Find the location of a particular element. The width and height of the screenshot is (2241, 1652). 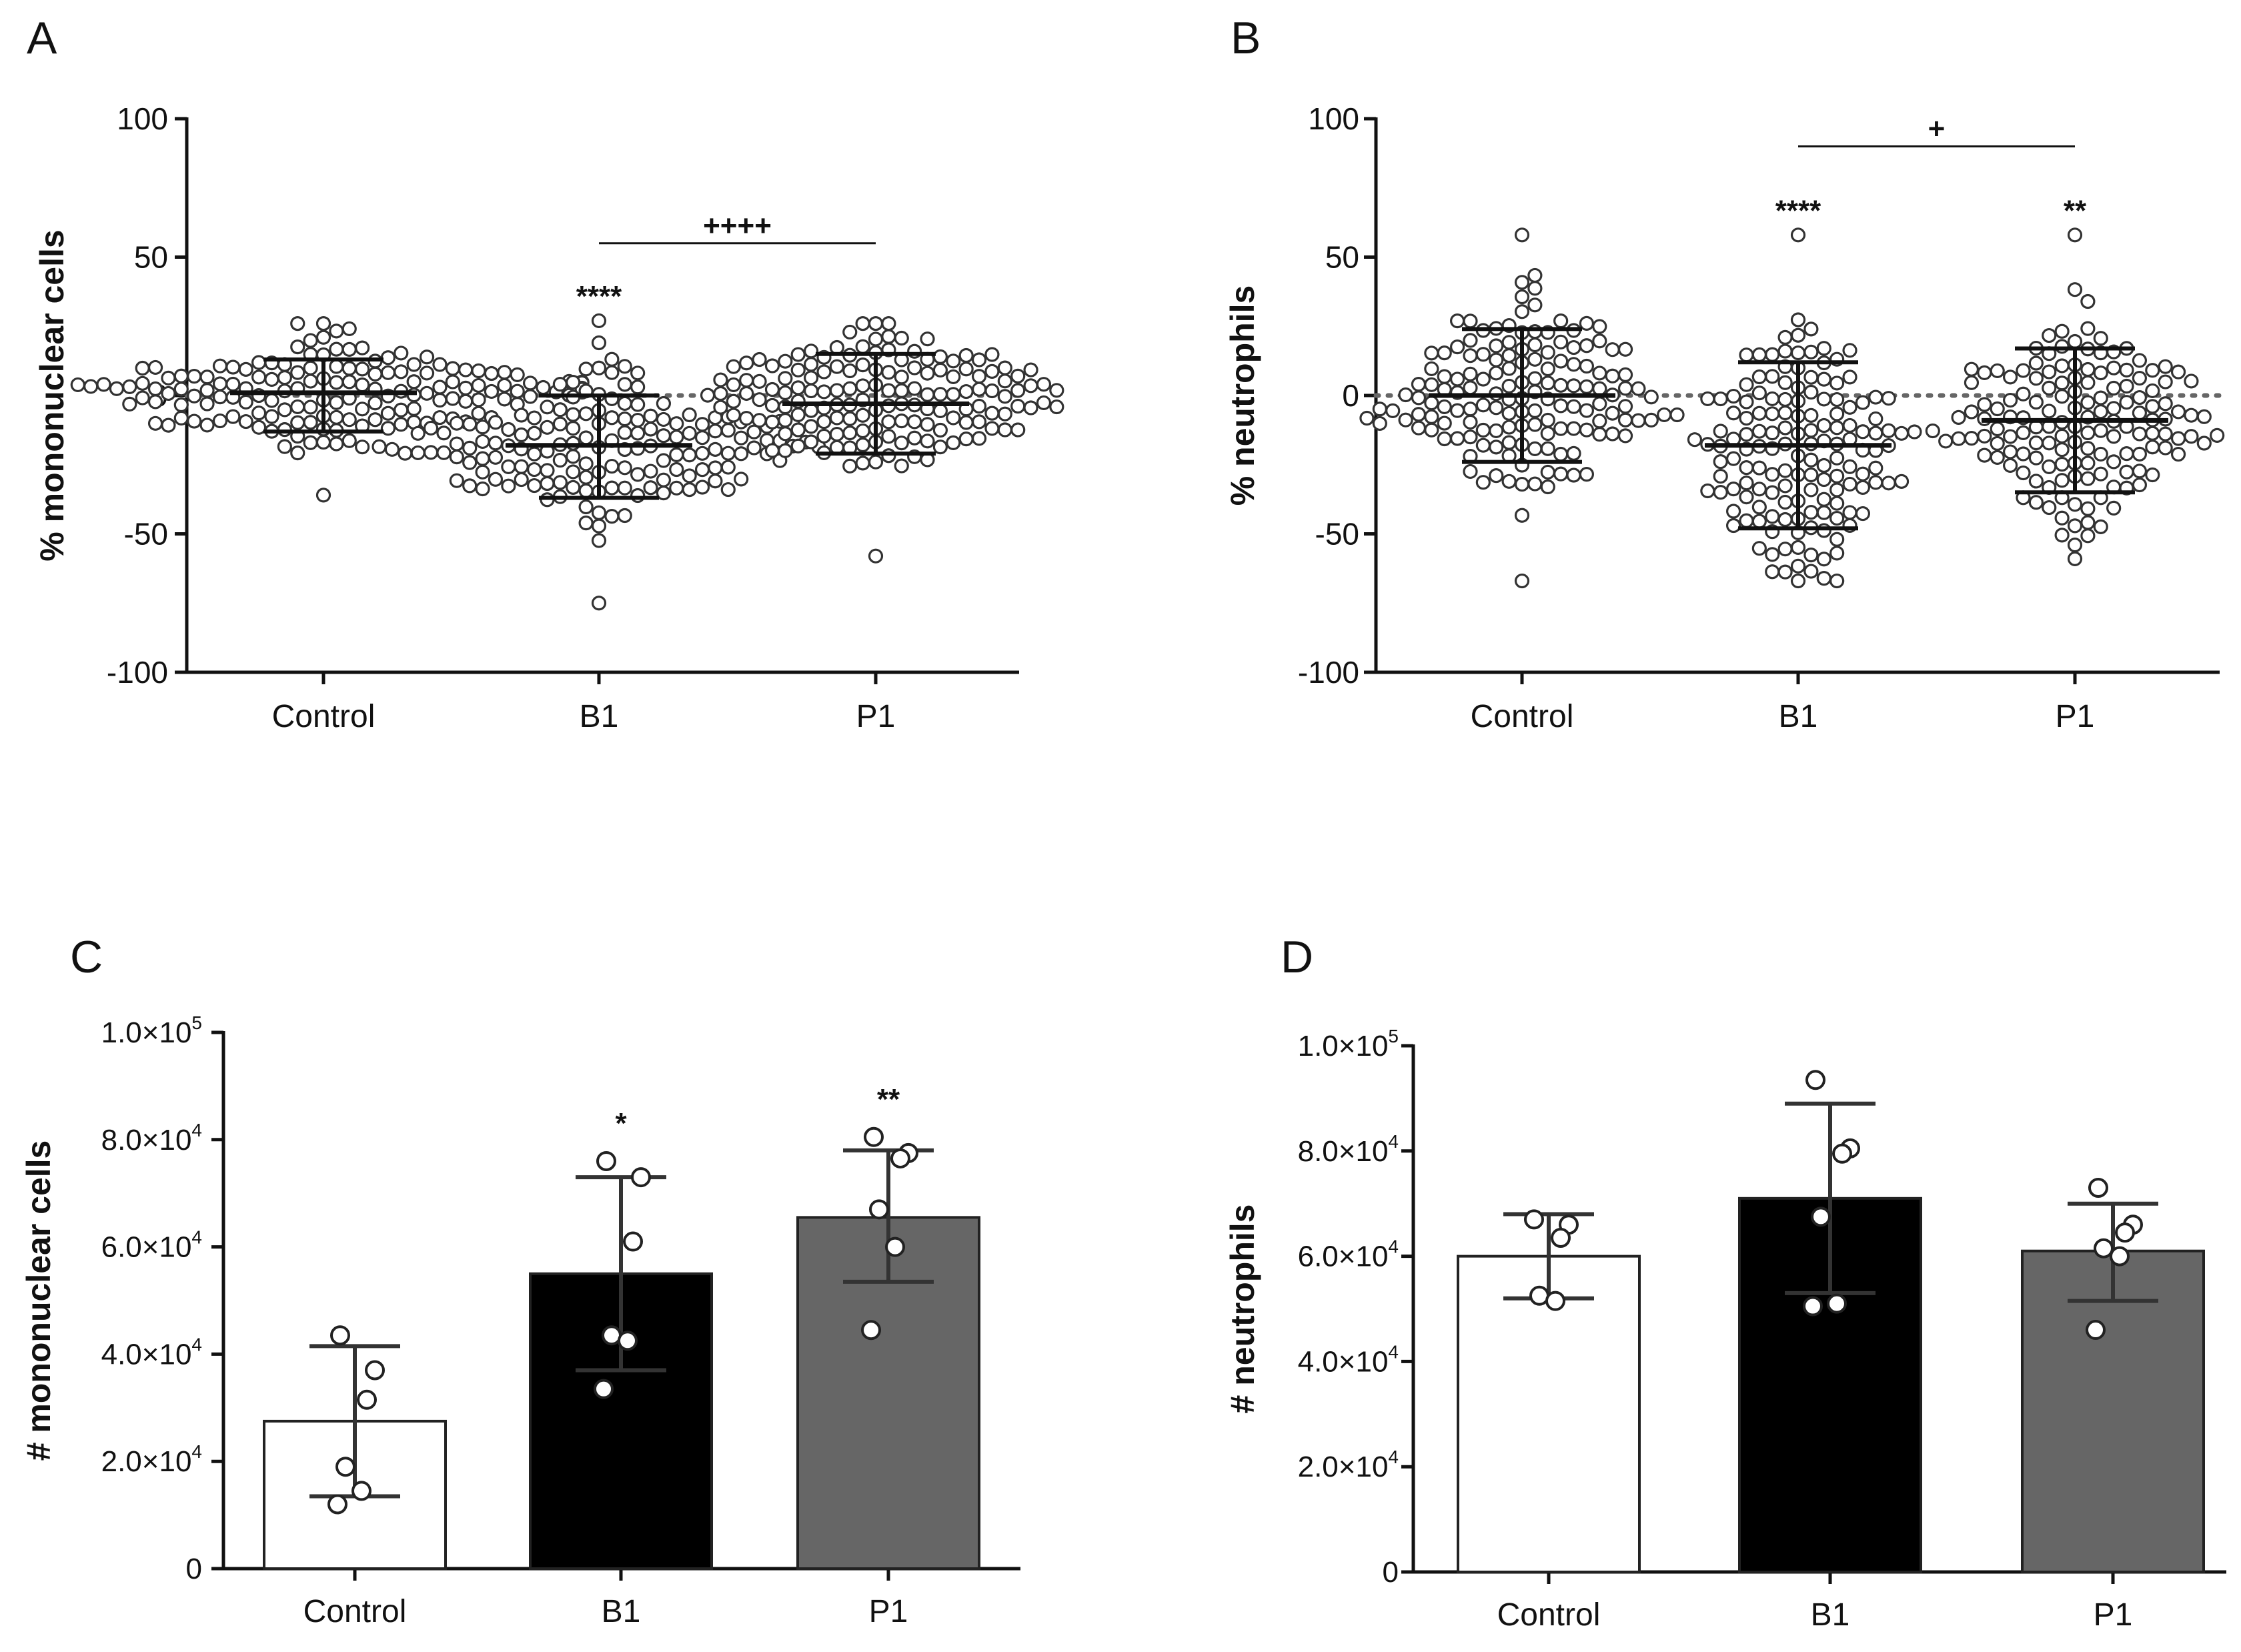

panel-letter: B is located at coordinates (1246, 38).